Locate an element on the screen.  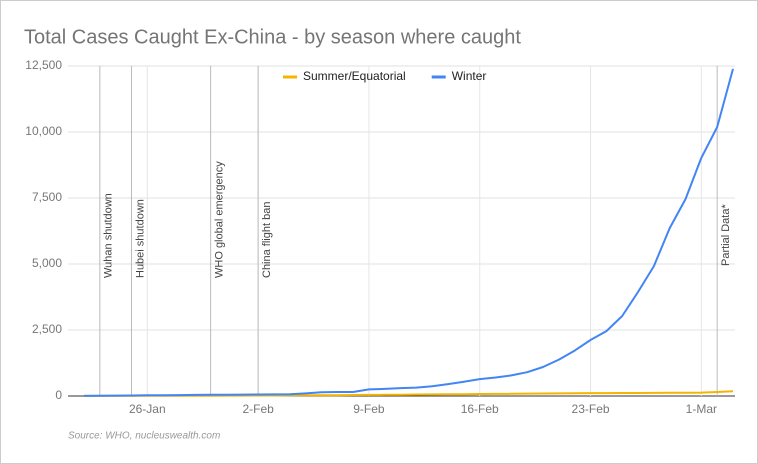
x-tick-label: 9-Feb is located at coordinates (369, 409).